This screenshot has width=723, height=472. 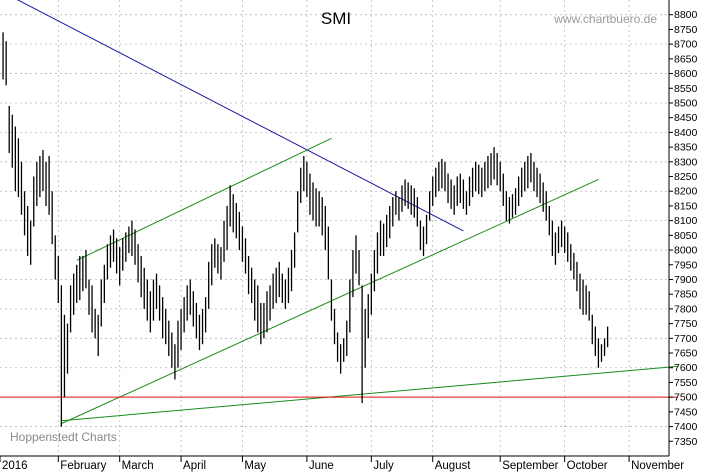 I want to click on y-tick-label: 7800, so click(x=686, y=309).